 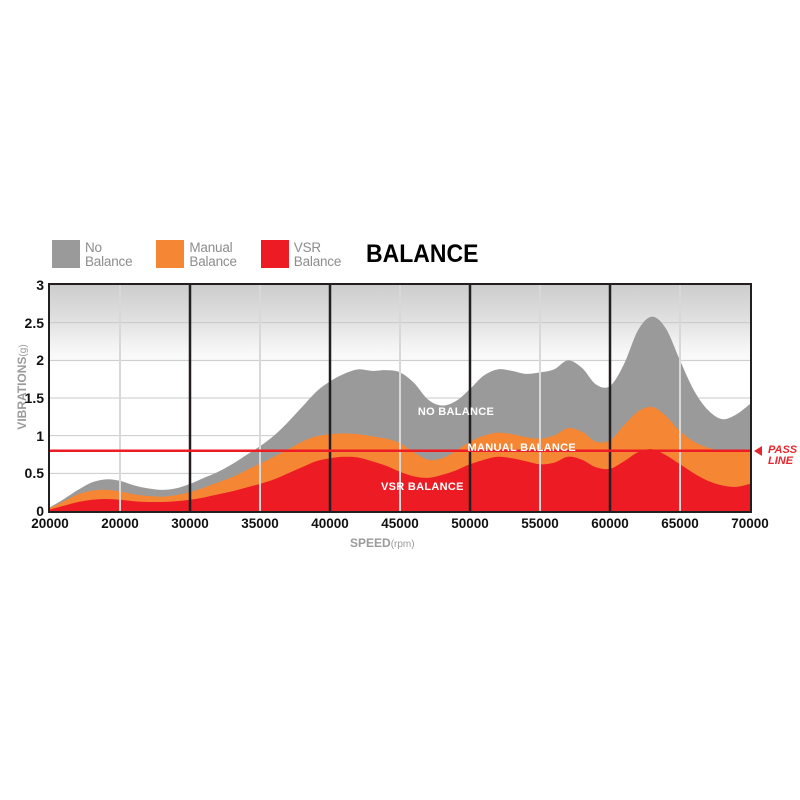 What do you see at coordinates (317, 261) in the screenshot?
I see `legend-label-vsr-balance-line2: Balance` at bounding box center [317, 261].